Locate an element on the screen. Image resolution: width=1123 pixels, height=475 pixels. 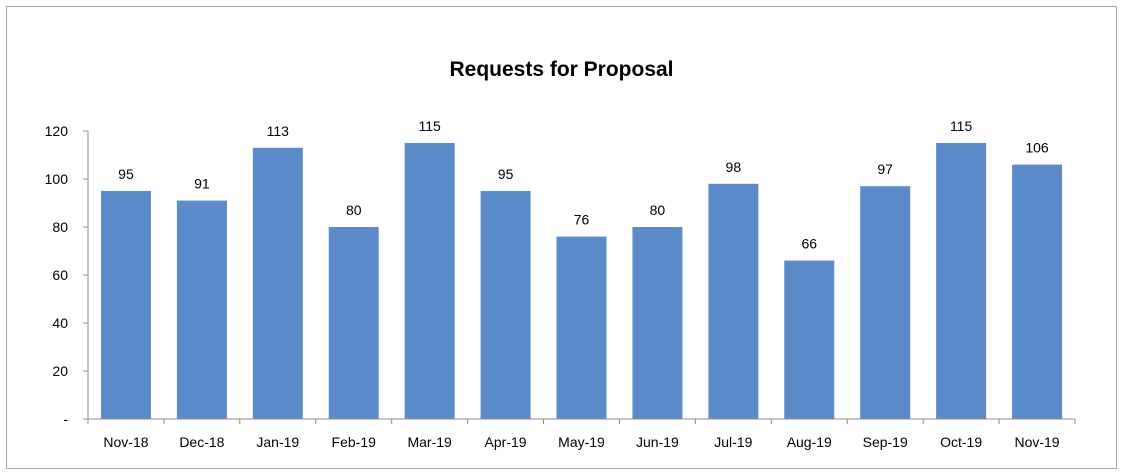
y-tick-label: 120 is located at coordinates (57, 131).